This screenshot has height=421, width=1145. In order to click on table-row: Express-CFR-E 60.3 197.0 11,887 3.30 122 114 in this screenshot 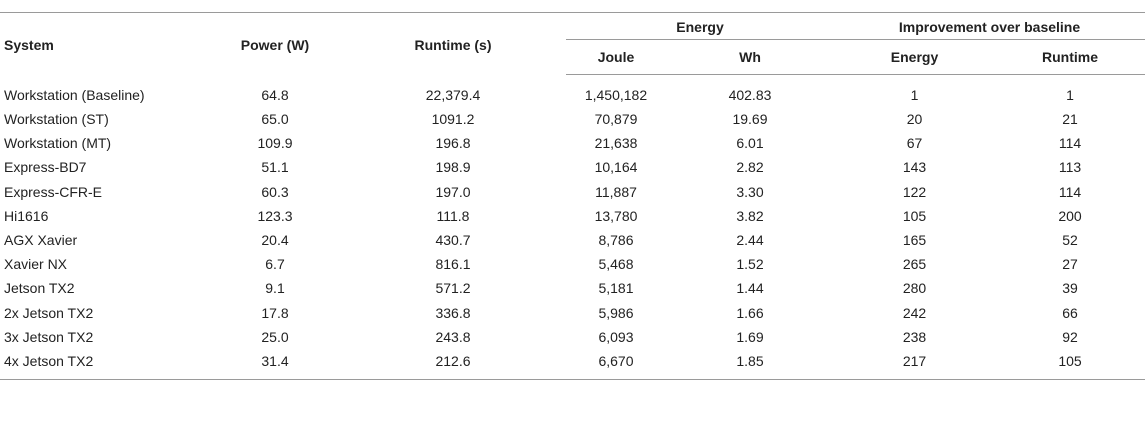, I will do `click(572, 192)`.